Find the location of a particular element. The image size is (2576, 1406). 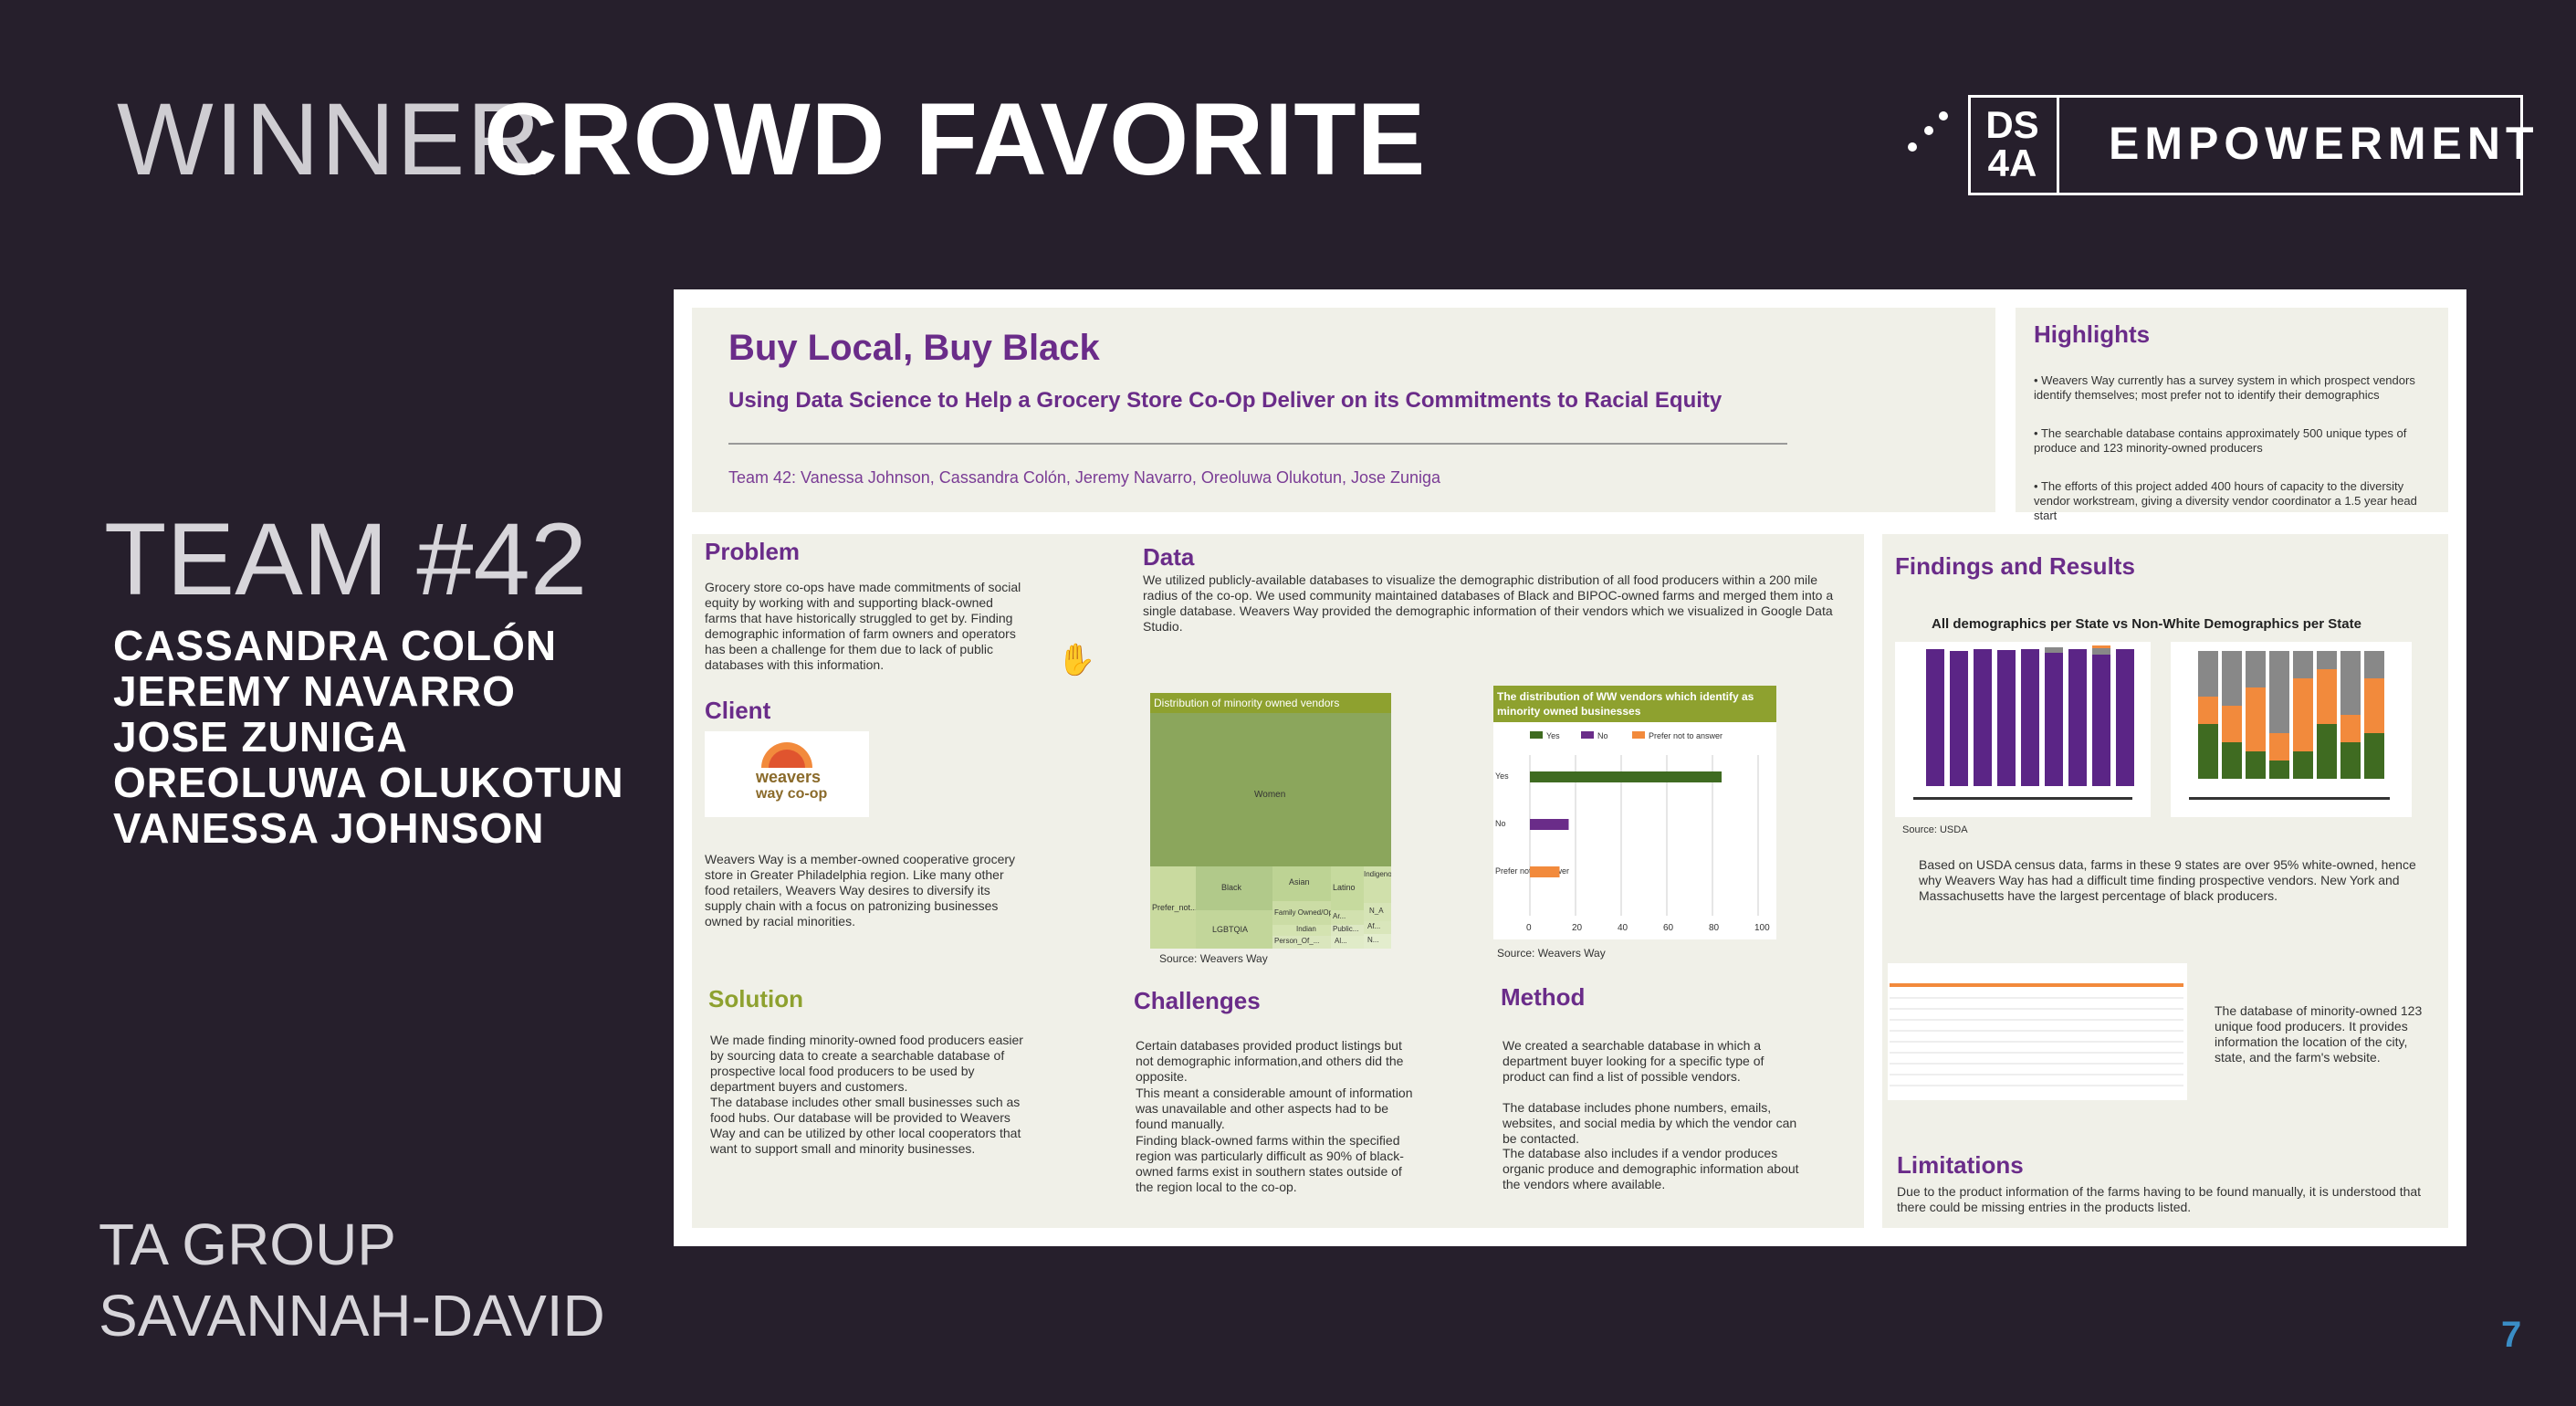

database-preview is located at coordinates (2037, 1031).